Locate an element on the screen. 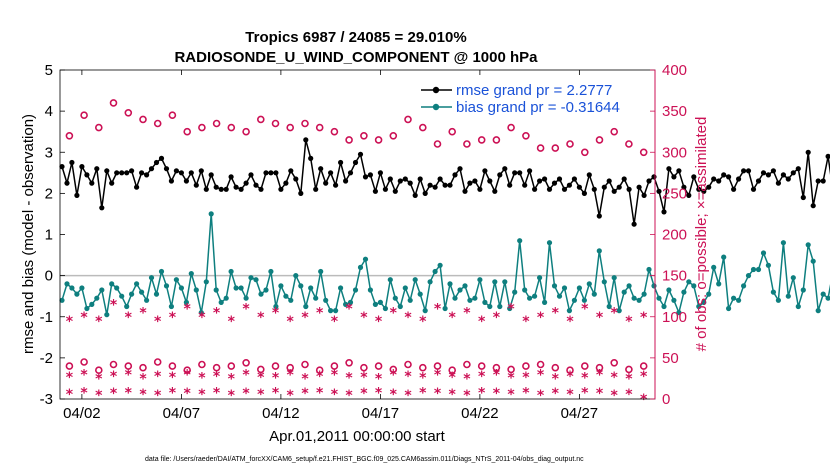  y2-tick-label: 300 is located at coordinates (674, 152).